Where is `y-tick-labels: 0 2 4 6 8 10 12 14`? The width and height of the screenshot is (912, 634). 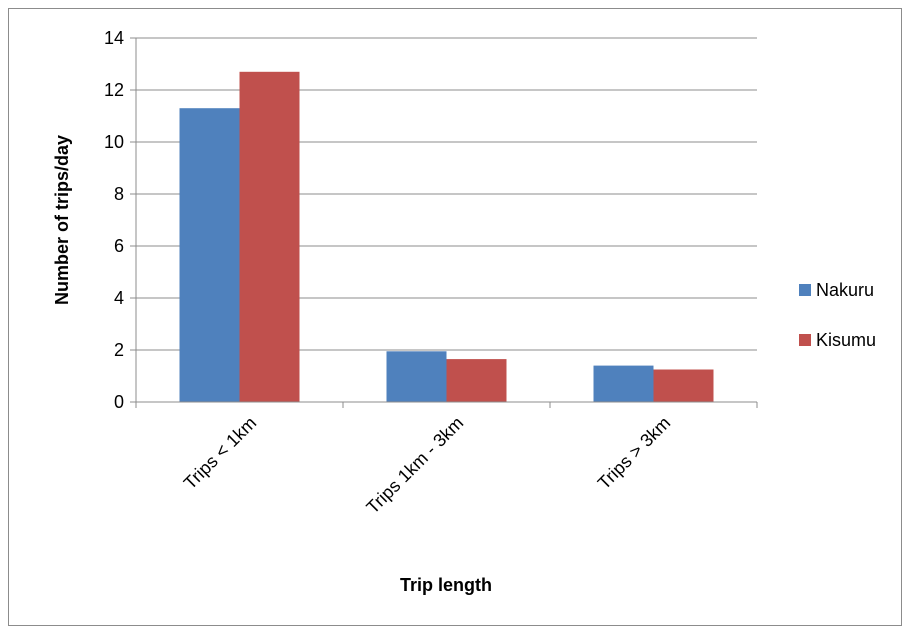 y-tick-labels: 0 2 4 6 8 10 12 14 is located at coordinates (114, 220).